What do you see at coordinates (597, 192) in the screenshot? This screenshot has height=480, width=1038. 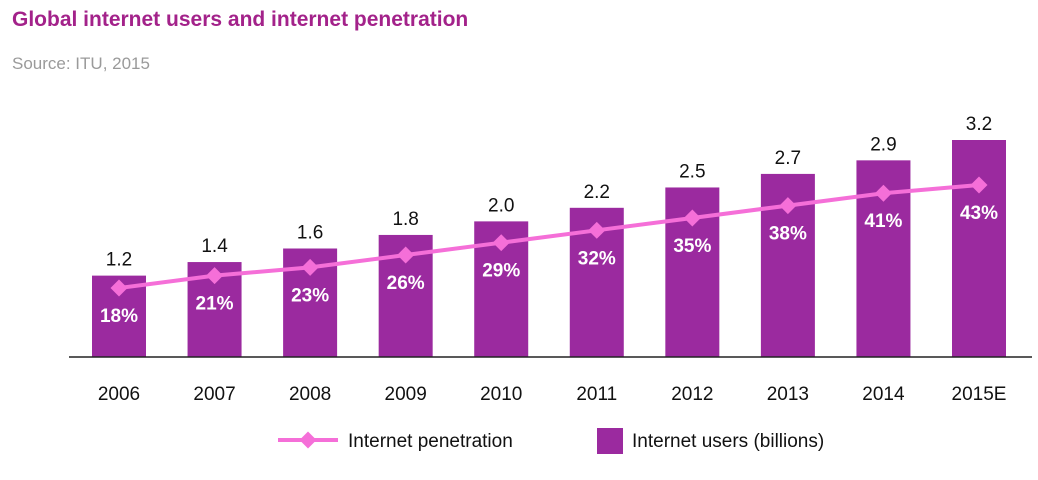 I see `bar-value-label: 2.2` at bounding box center [597, 192].